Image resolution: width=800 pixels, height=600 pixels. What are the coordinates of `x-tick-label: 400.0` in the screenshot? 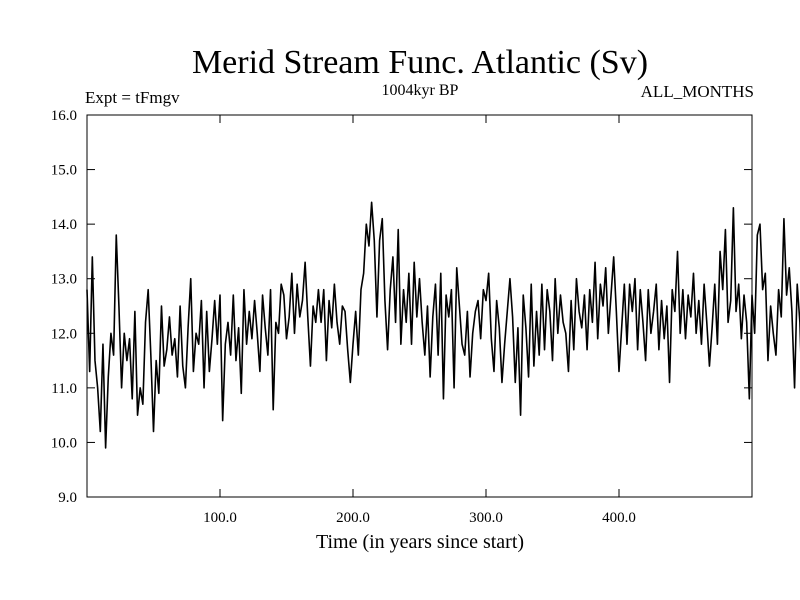 It's located at (619, 518).